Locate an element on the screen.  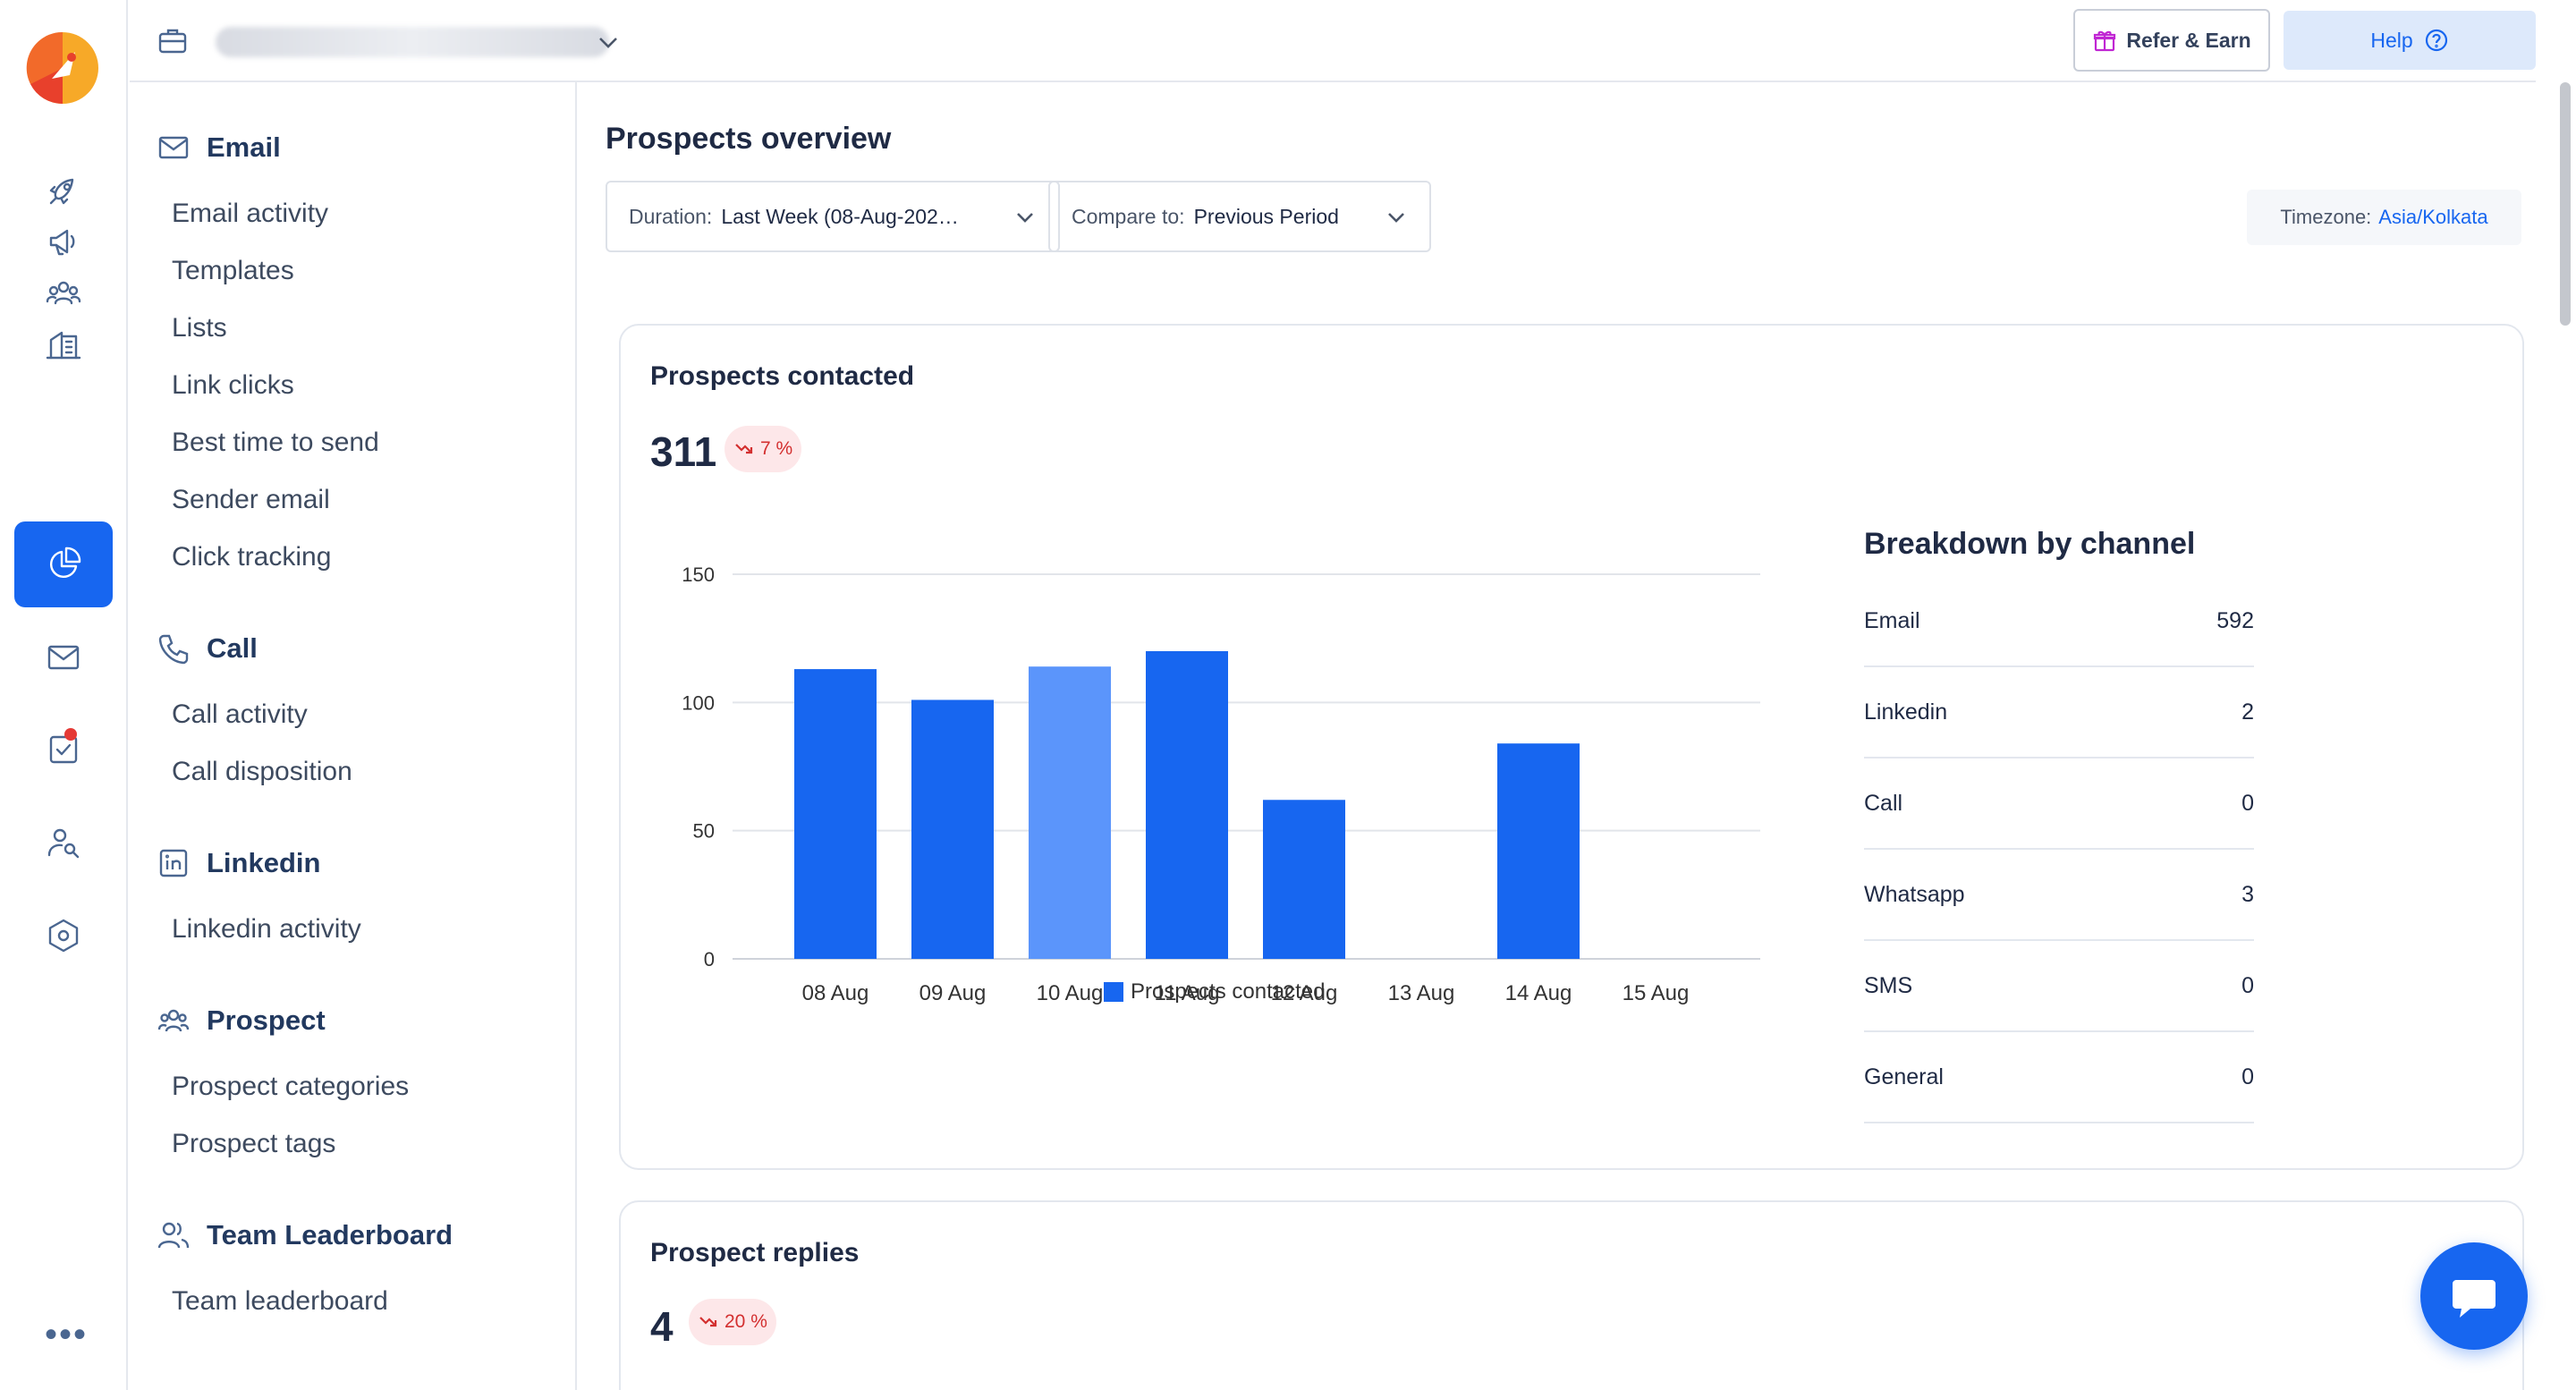
chat-support-button is located at coordinates (2474, 1296).